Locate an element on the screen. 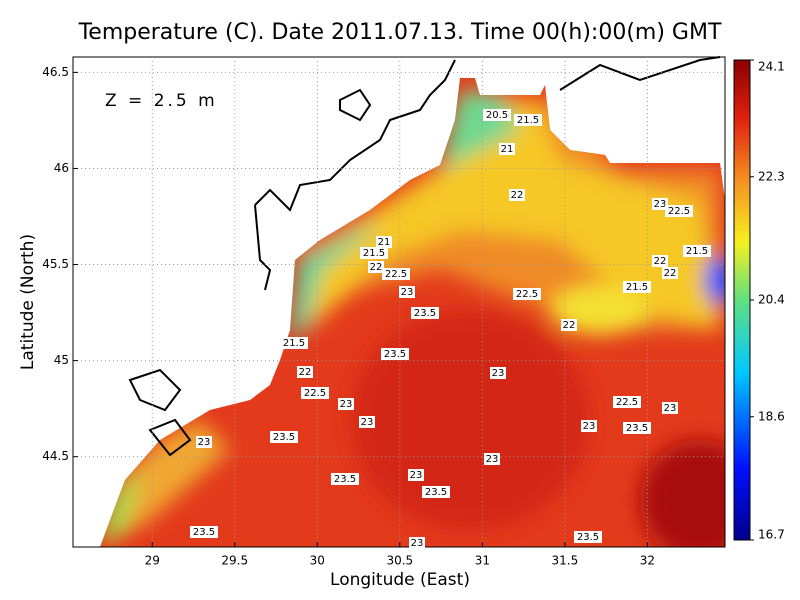  x-axis-label: Longitude (East) is located at coordinates (400, 580).